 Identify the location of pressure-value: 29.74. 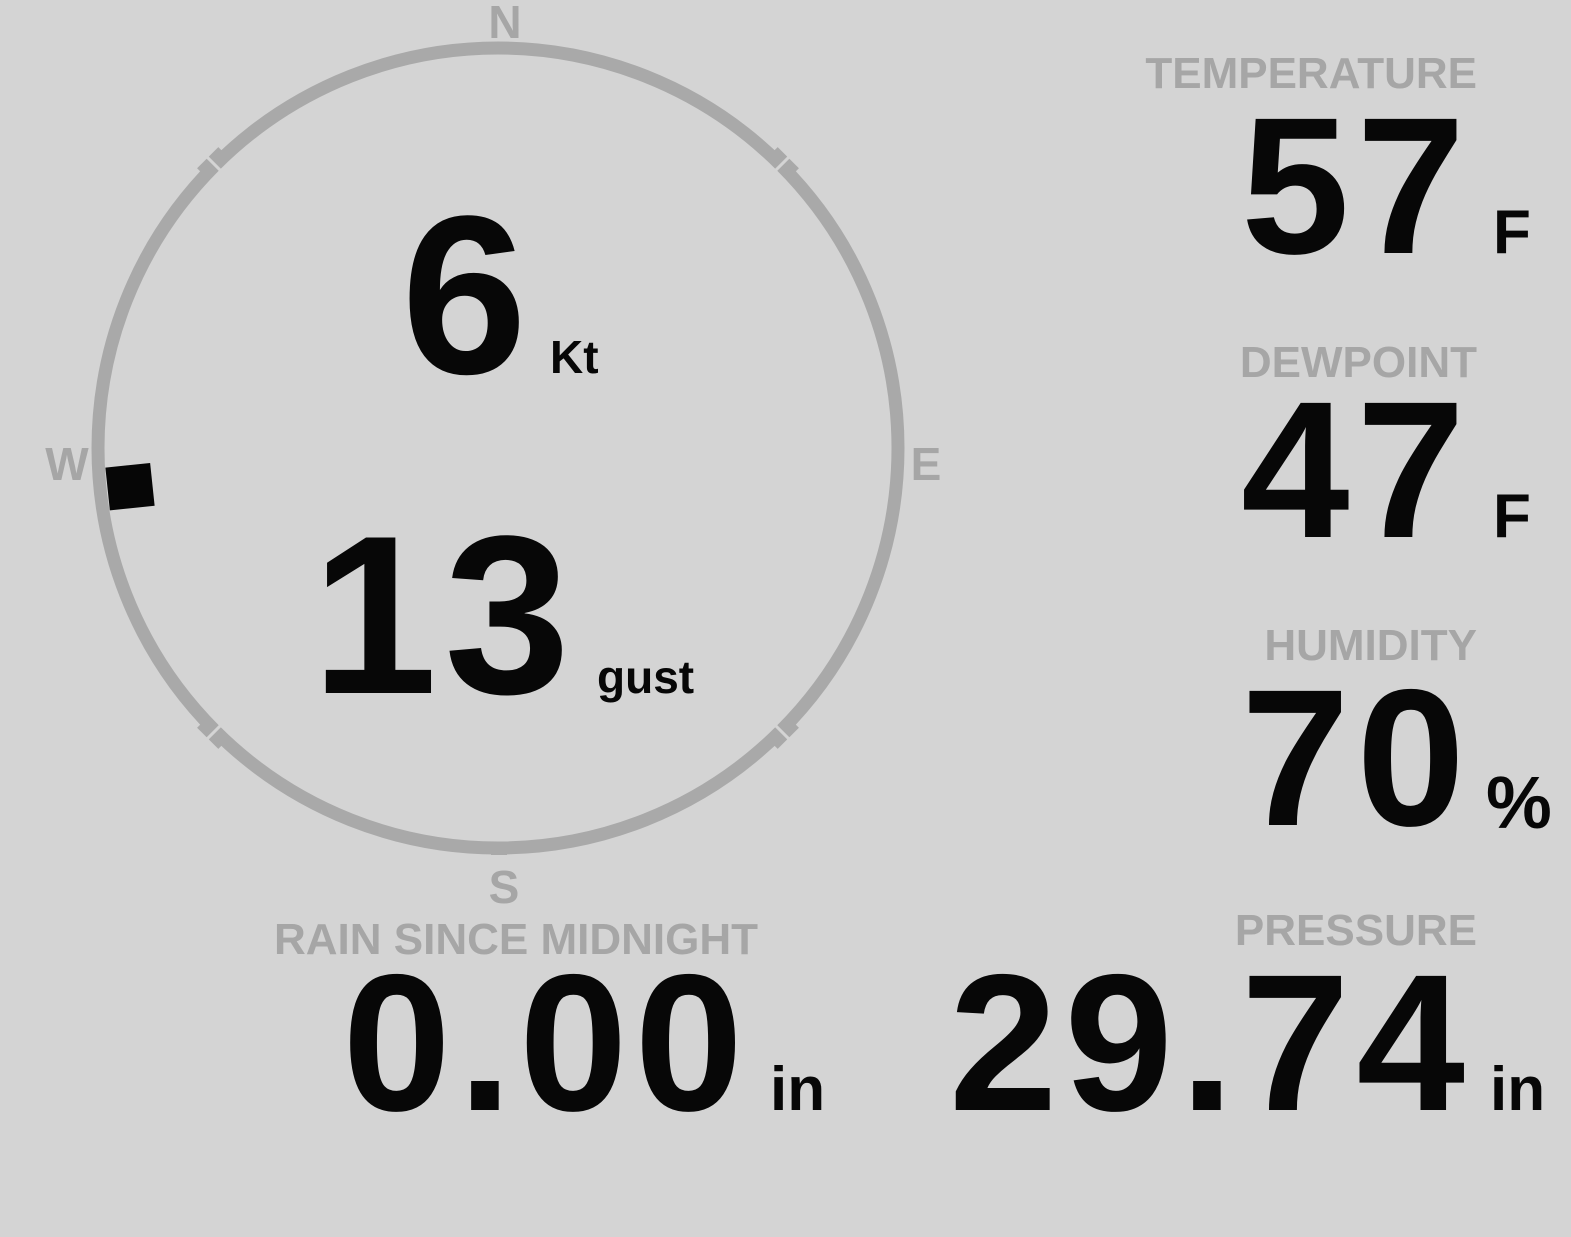
(1210, 1043).